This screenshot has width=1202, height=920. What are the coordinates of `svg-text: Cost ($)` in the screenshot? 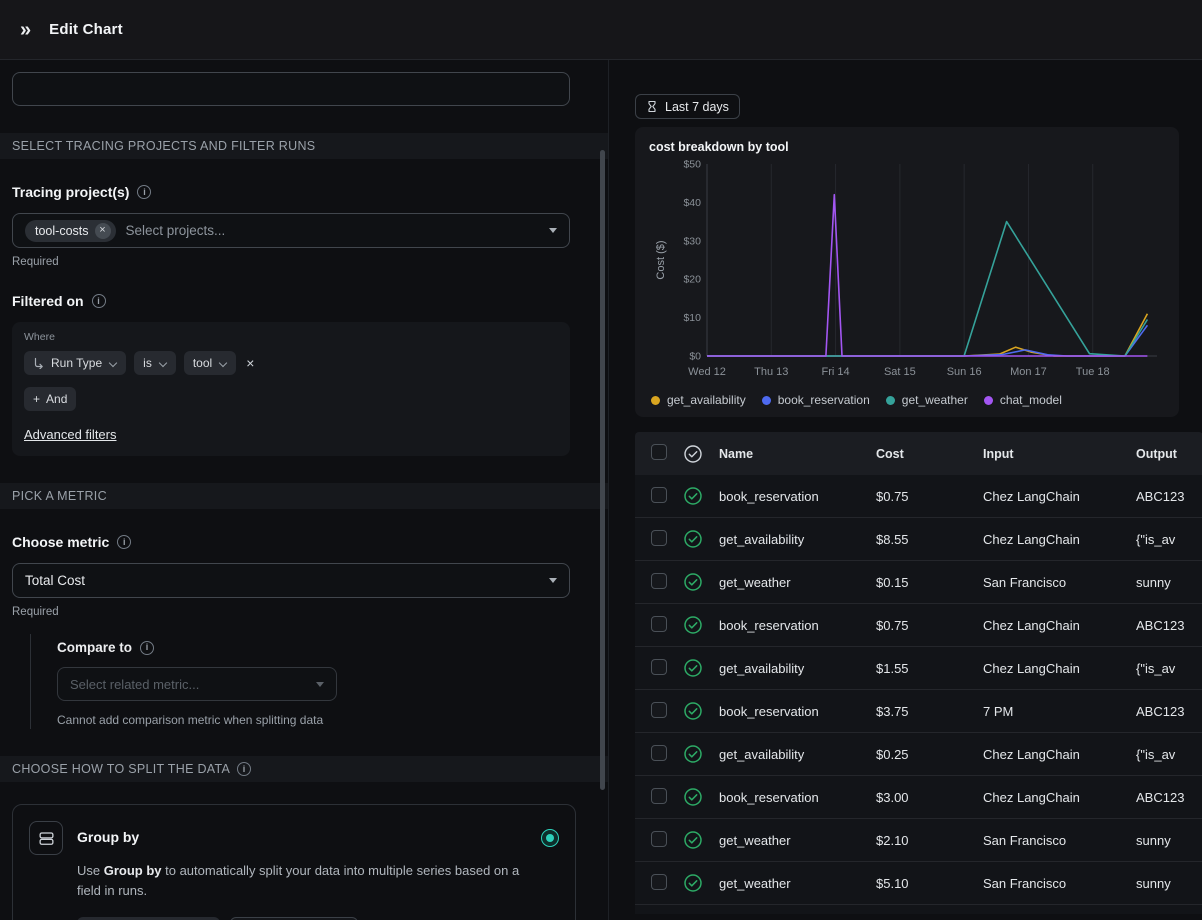 It's located at (661, 259).